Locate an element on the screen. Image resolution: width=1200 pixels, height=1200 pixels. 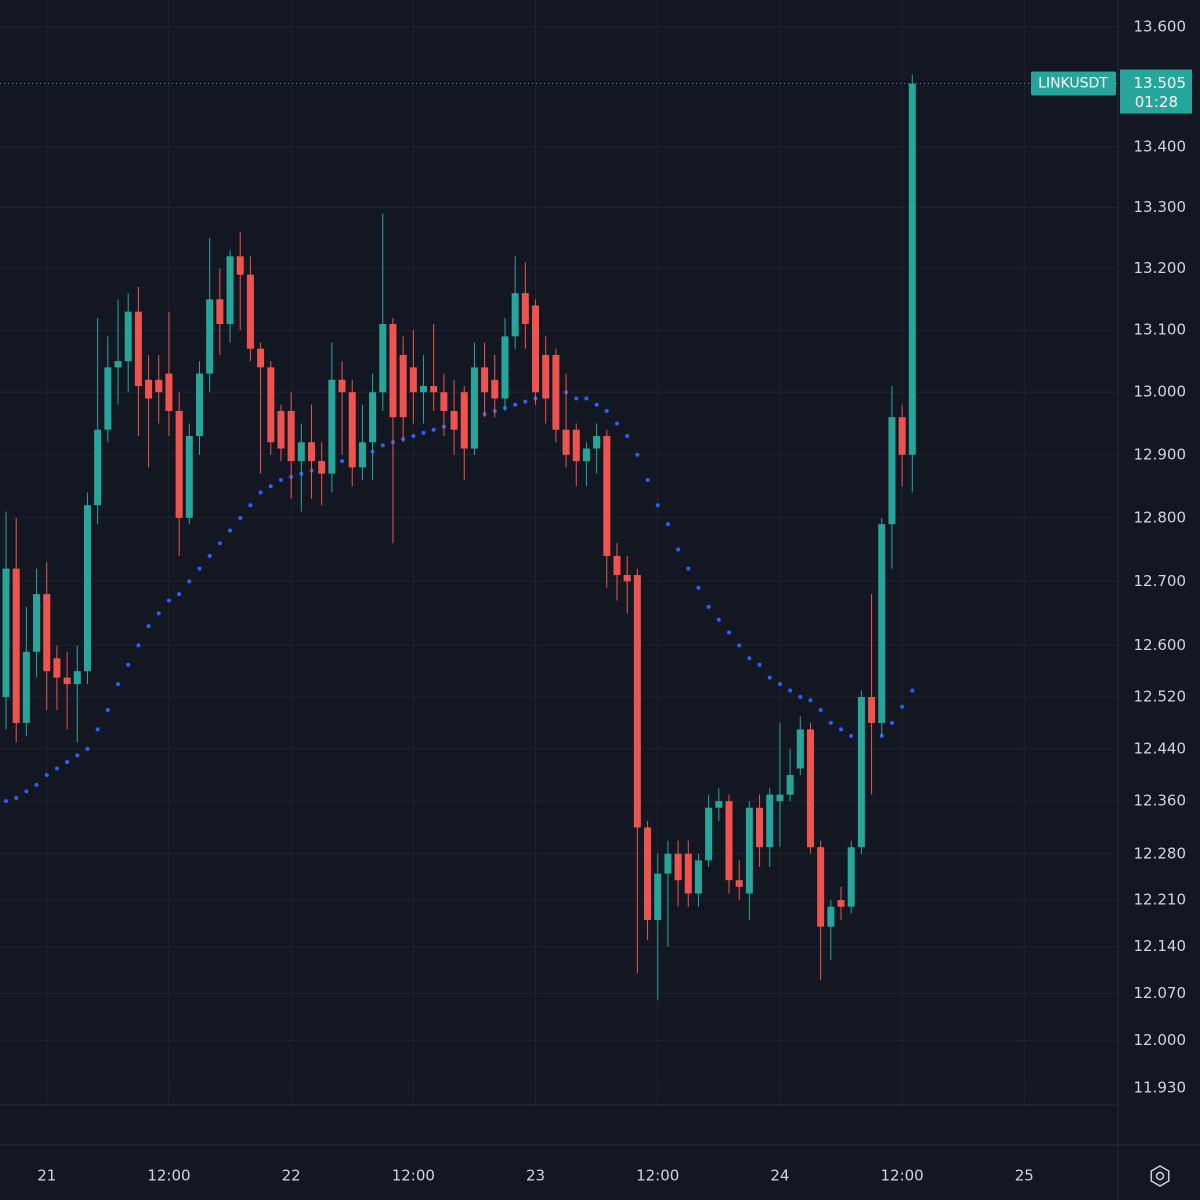
y-tick-label: 13.200 is located at coordinates (1160, 268).